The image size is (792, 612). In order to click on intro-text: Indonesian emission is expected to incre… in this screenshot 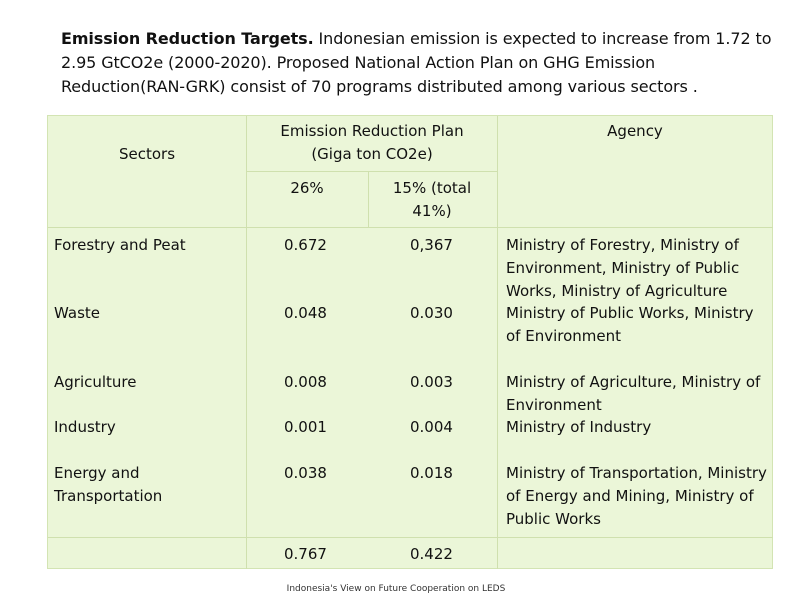, I will do `click(416, 62)`.